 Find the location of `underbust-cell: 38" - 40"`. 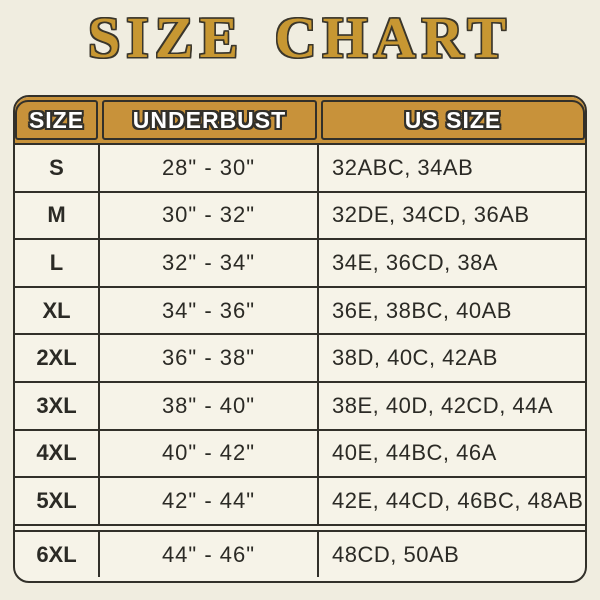

underbust-cell: 38" - 40" is located at coordinates (209, 405).